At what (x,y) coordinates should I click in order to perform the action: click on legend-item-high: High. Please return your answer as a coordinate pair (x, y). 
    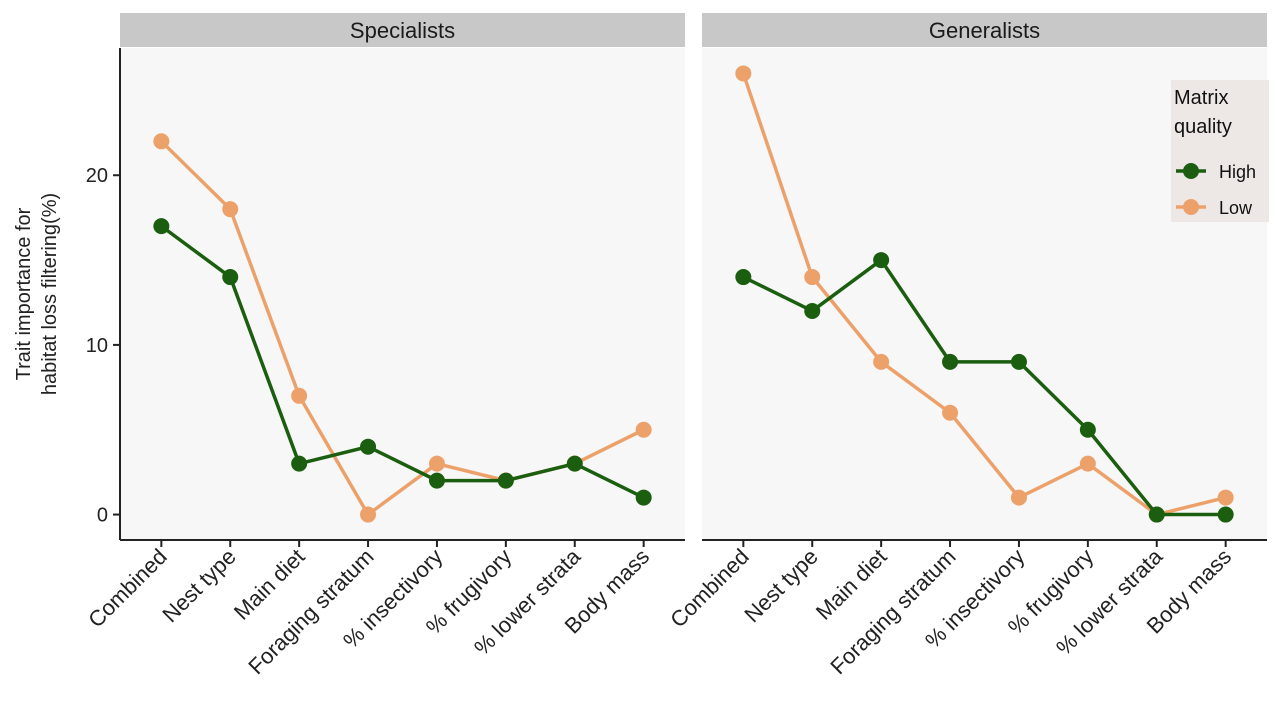
    Looking at the image, I should click on (1216, 172).